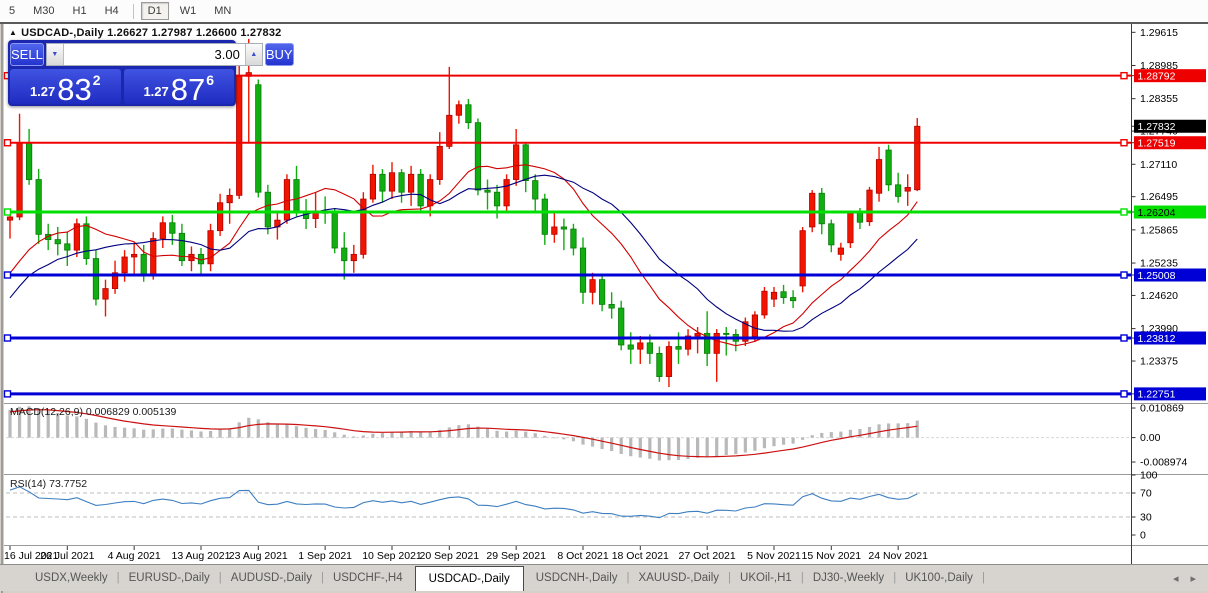  I want to click on tab-scroll-arrows: ◂ ▸, so click(1184, 578).